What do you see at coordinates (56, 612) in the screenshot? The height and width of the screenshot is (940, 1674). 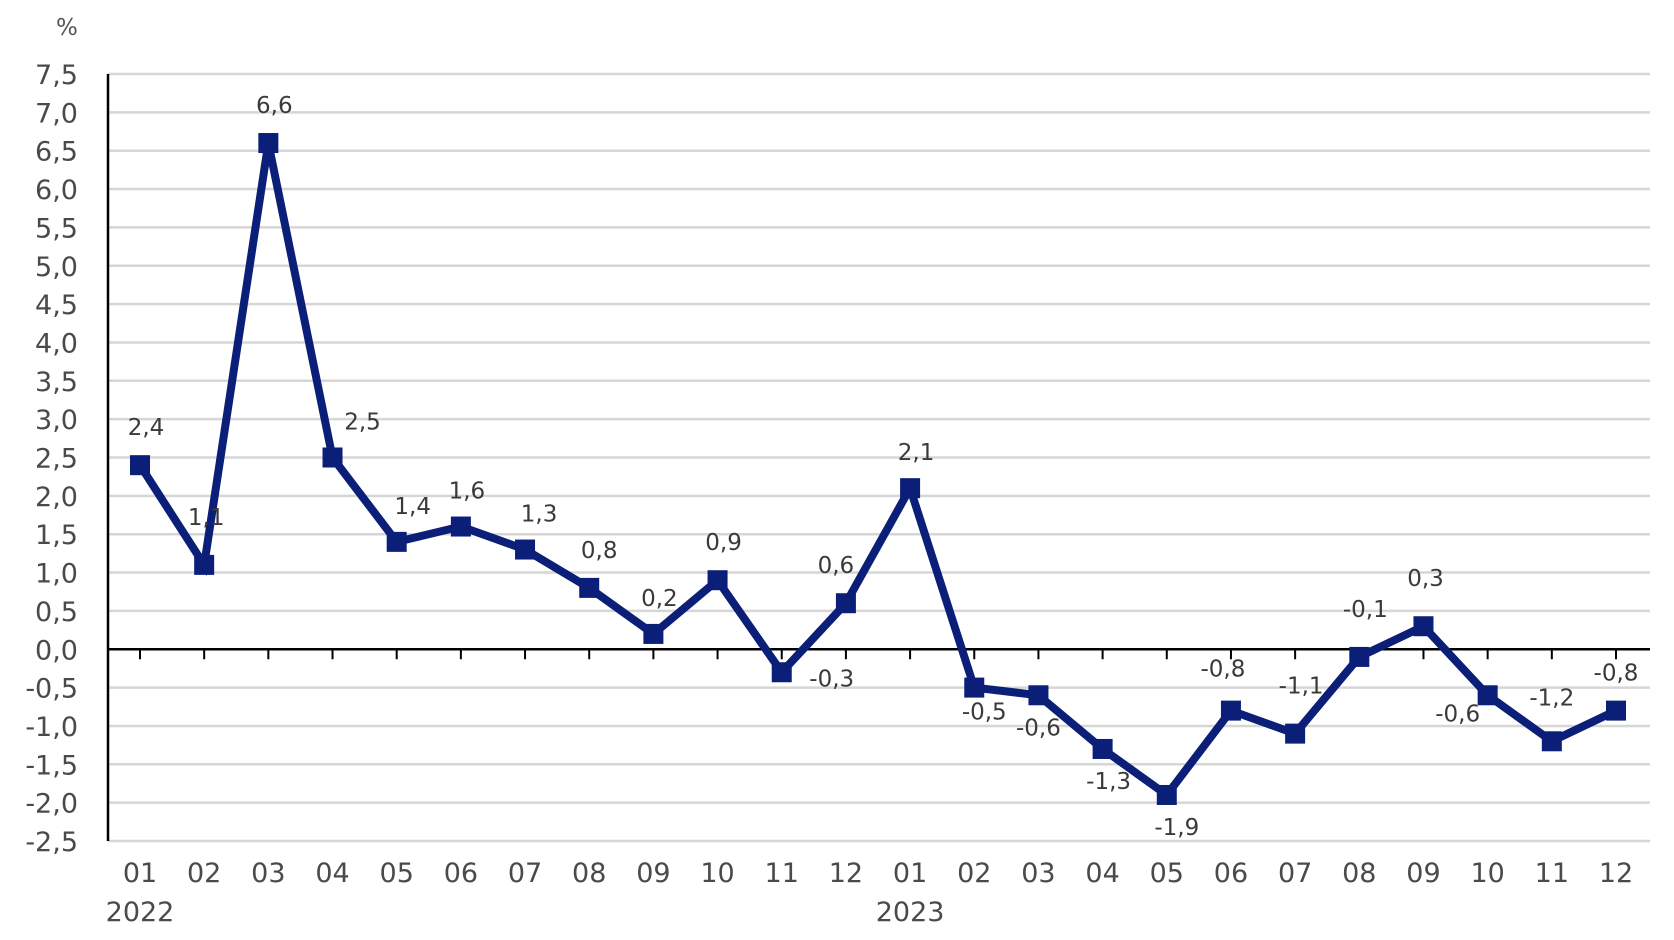 I see `y-tick-label: 0,5` at bounding box center [56, 612].